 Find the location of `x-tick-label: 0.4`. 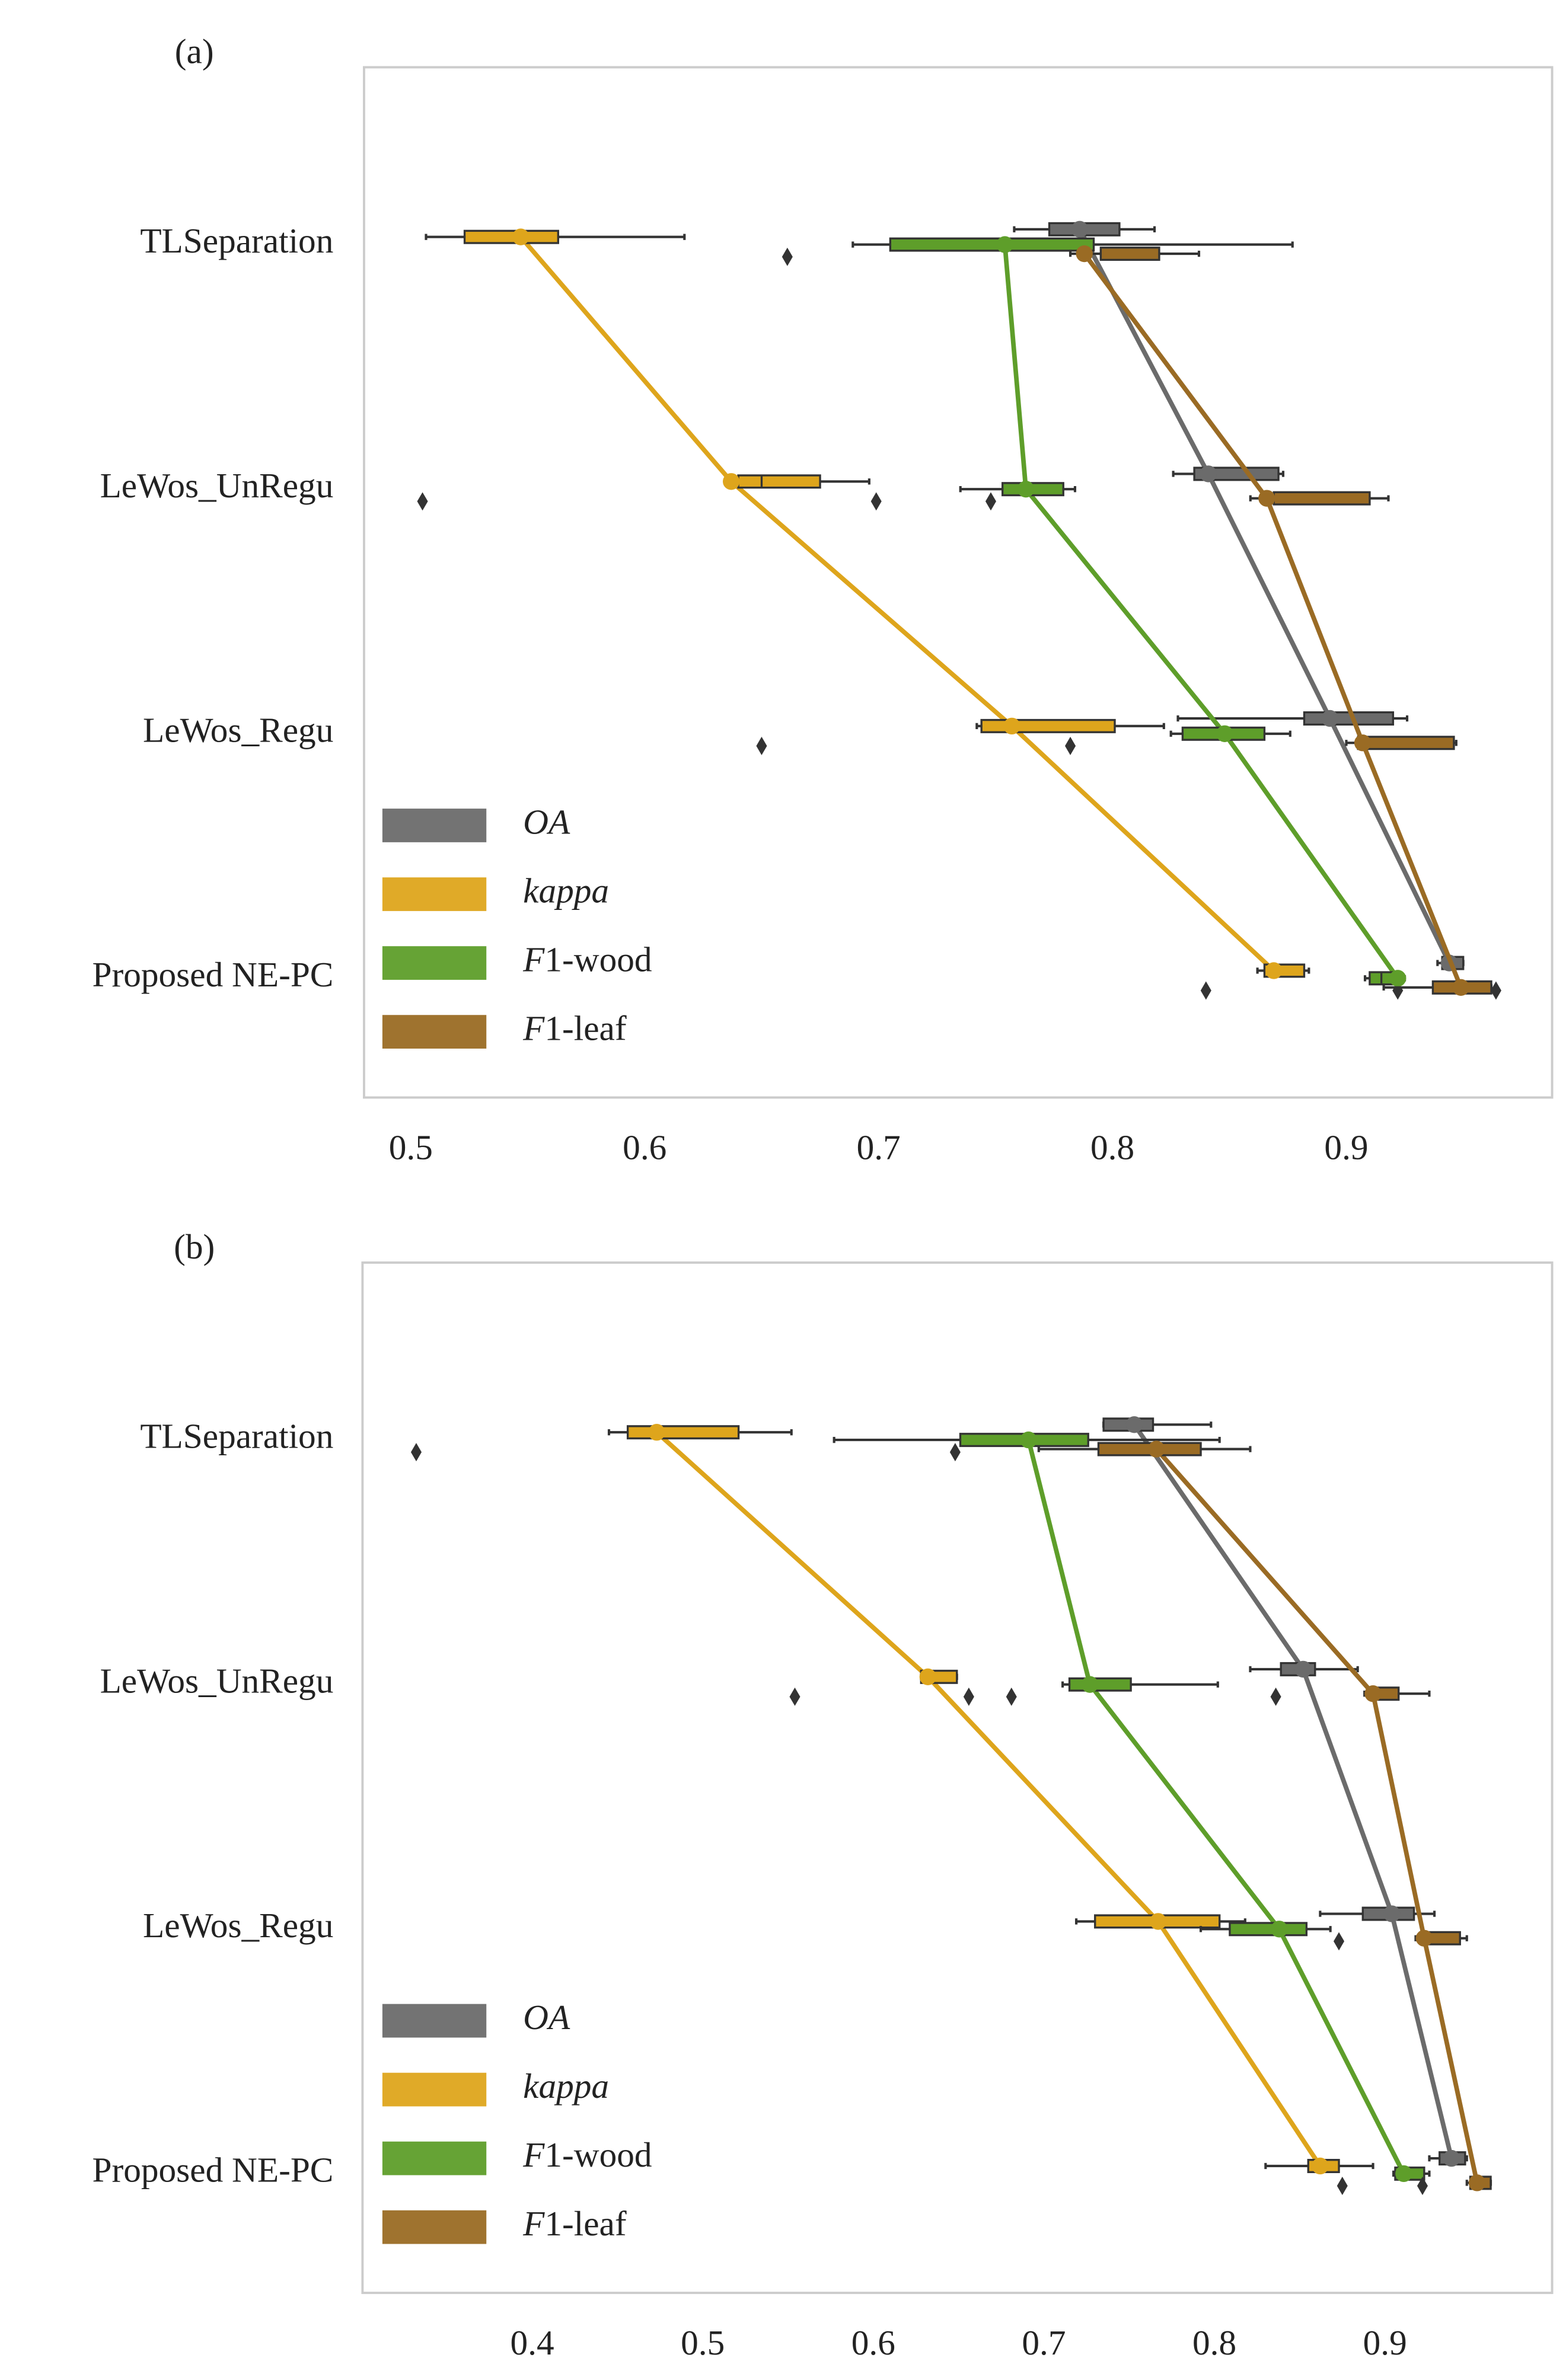

x-tick-label: 0.4 is located at coordinates (532, 2343).